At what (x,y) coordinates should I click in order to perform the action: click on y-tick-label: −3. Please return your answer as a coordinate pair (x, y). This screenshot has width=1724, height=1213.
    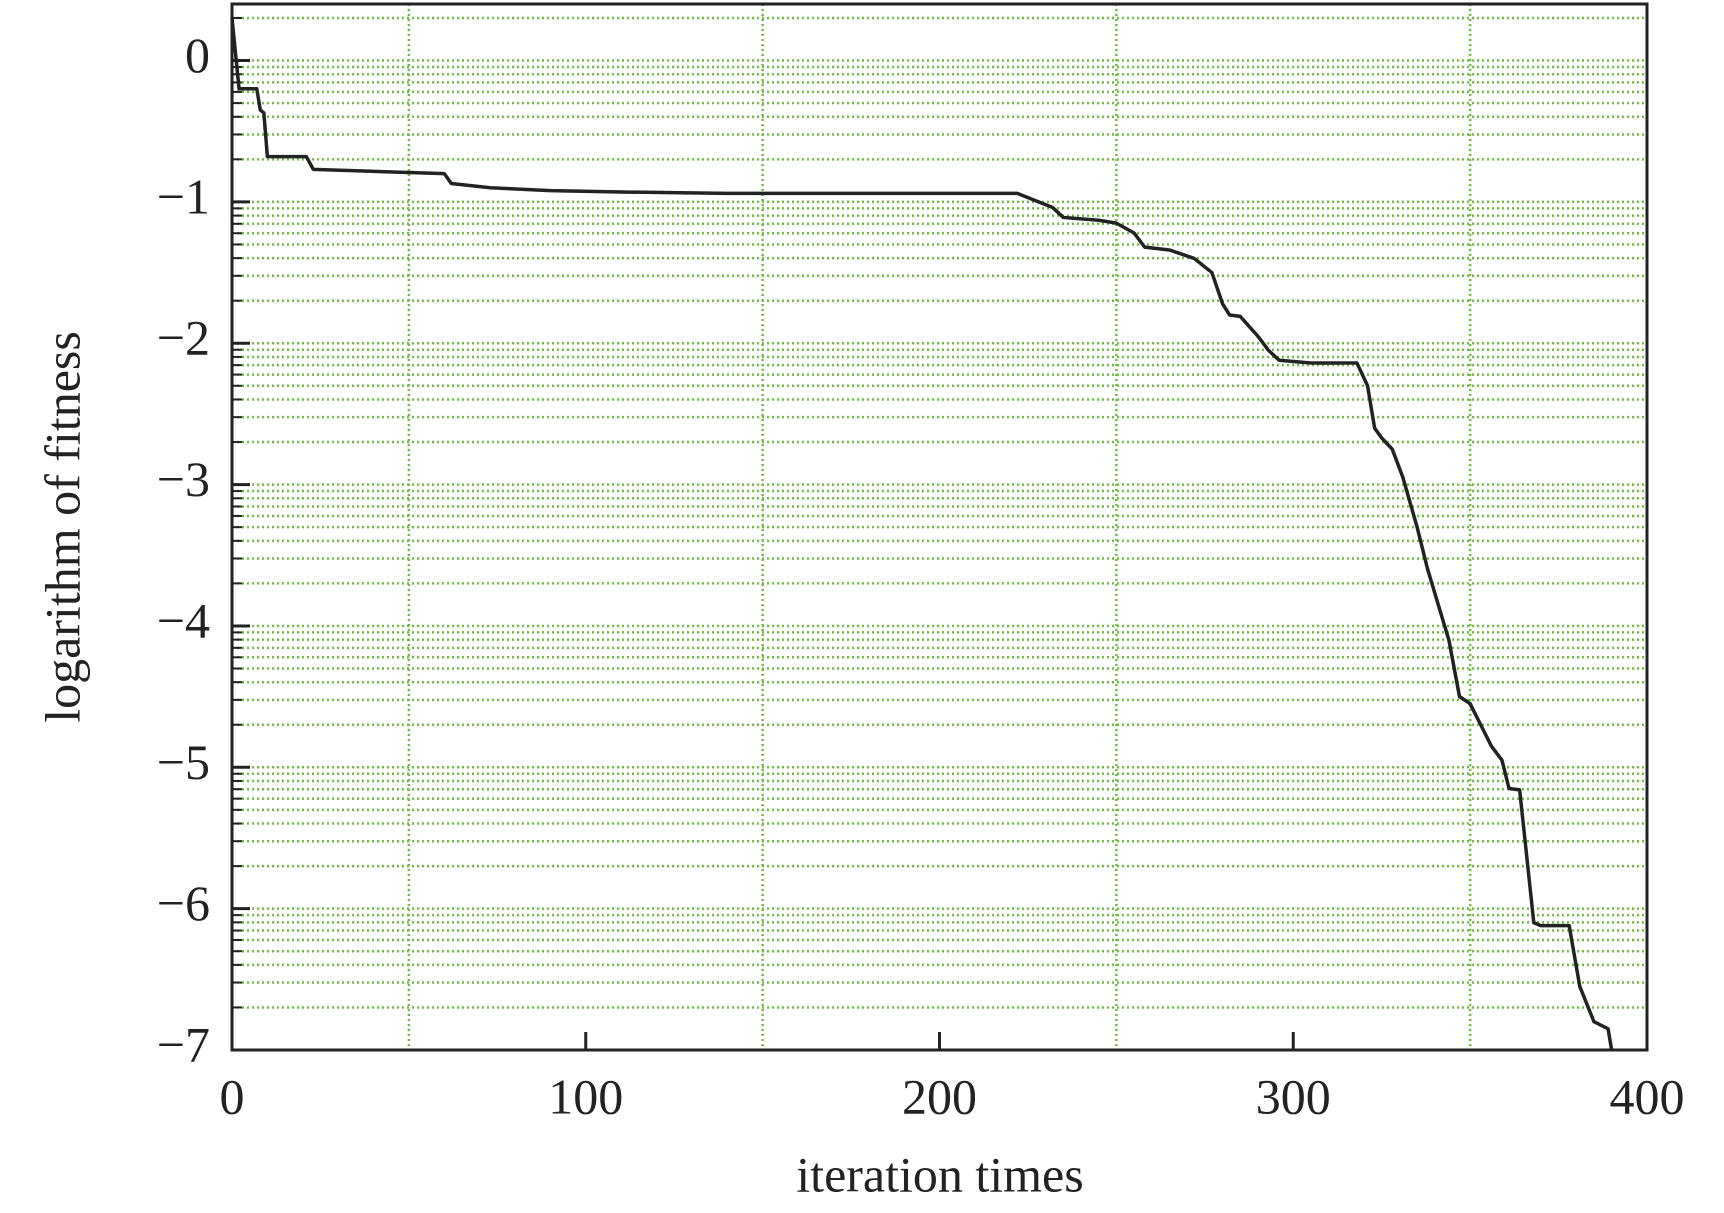
    Looking at the image, I should click on (183, 479).